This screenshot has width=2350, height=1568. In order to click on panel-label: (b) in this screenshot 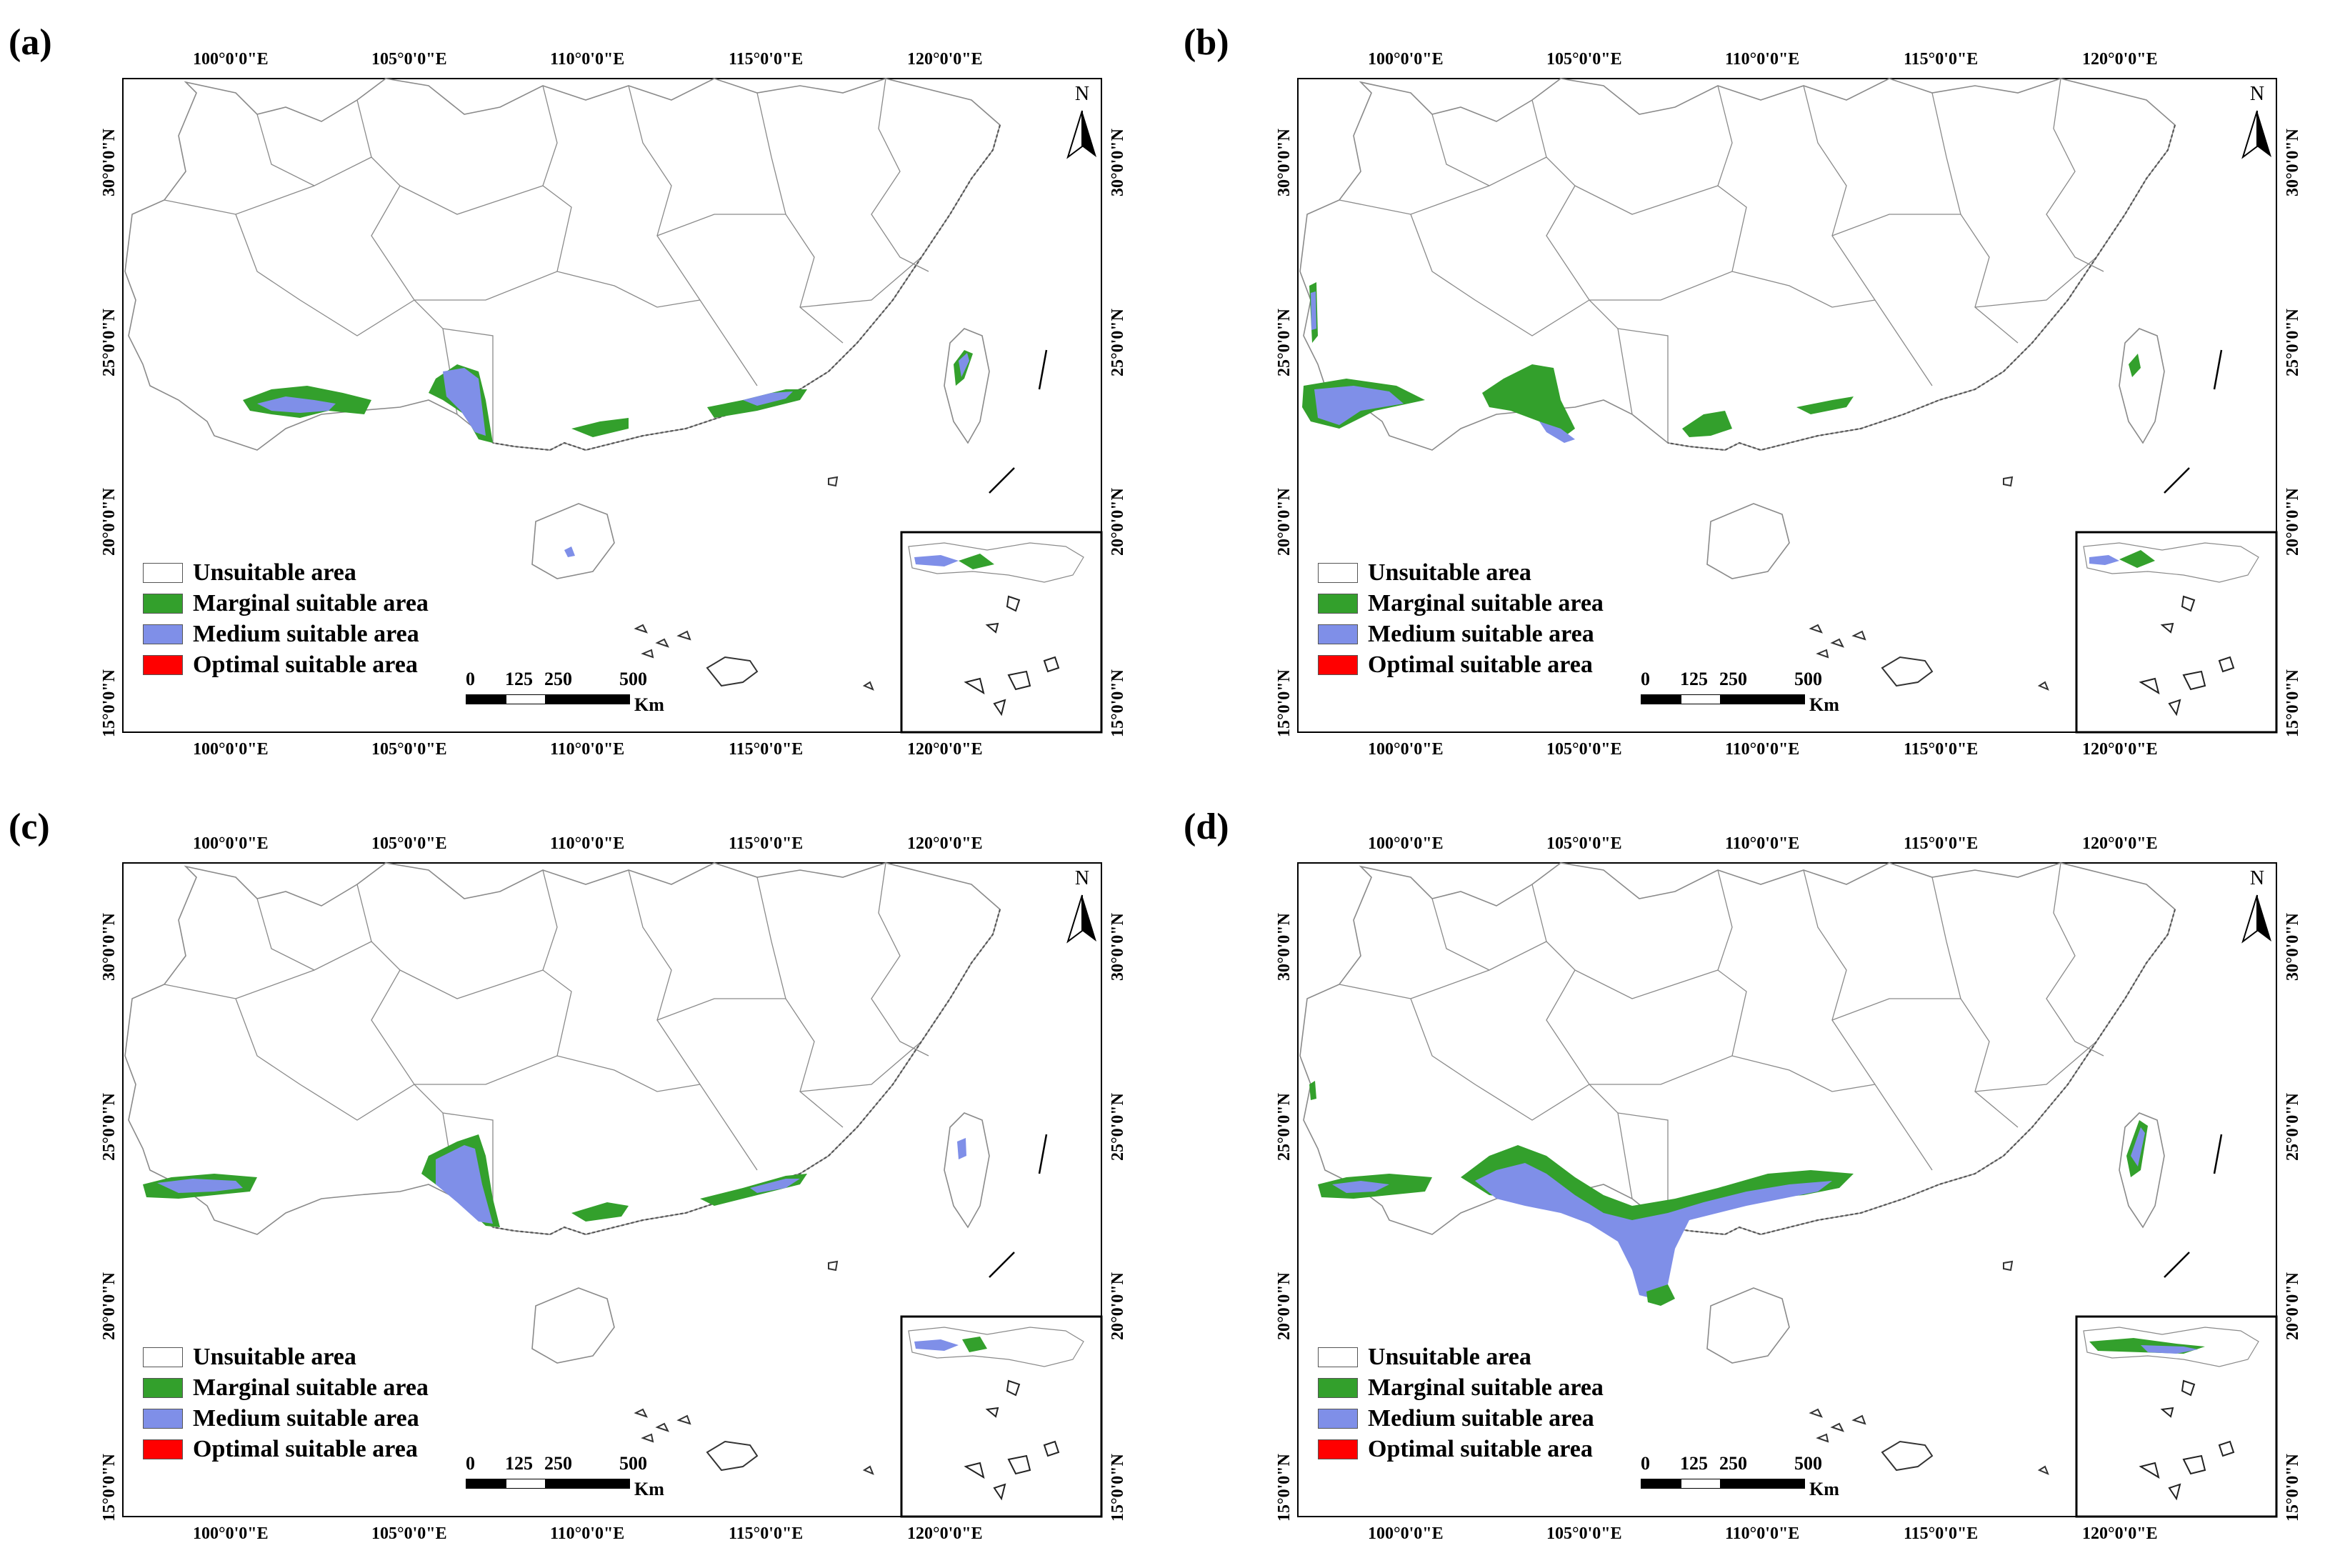, I will do `click(1206, 42)`.